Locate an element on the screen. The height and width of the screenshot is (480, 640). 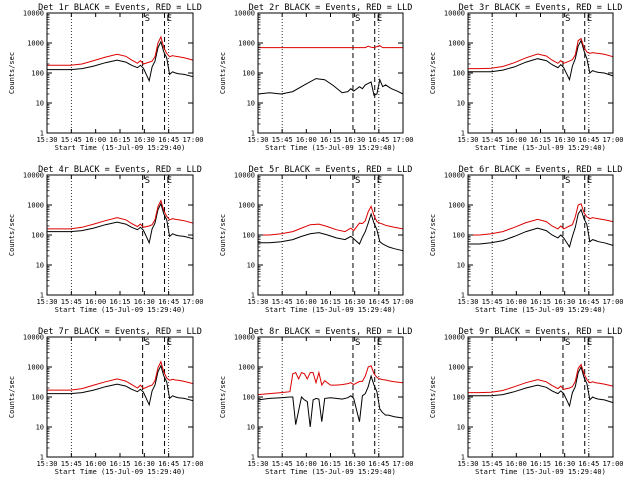
panel-title: Det 7r BLACK = Events, RED = LLD is located at coordinates (120, 332).